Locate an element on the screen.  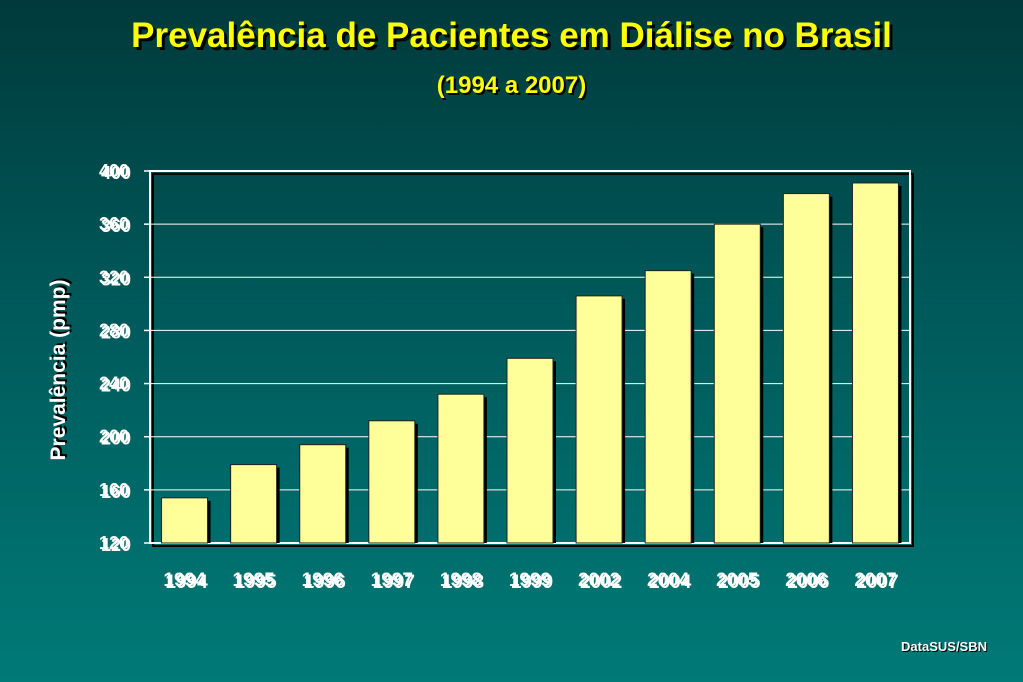
x-tick-label: 2007 is located at coordinates (875, 580).